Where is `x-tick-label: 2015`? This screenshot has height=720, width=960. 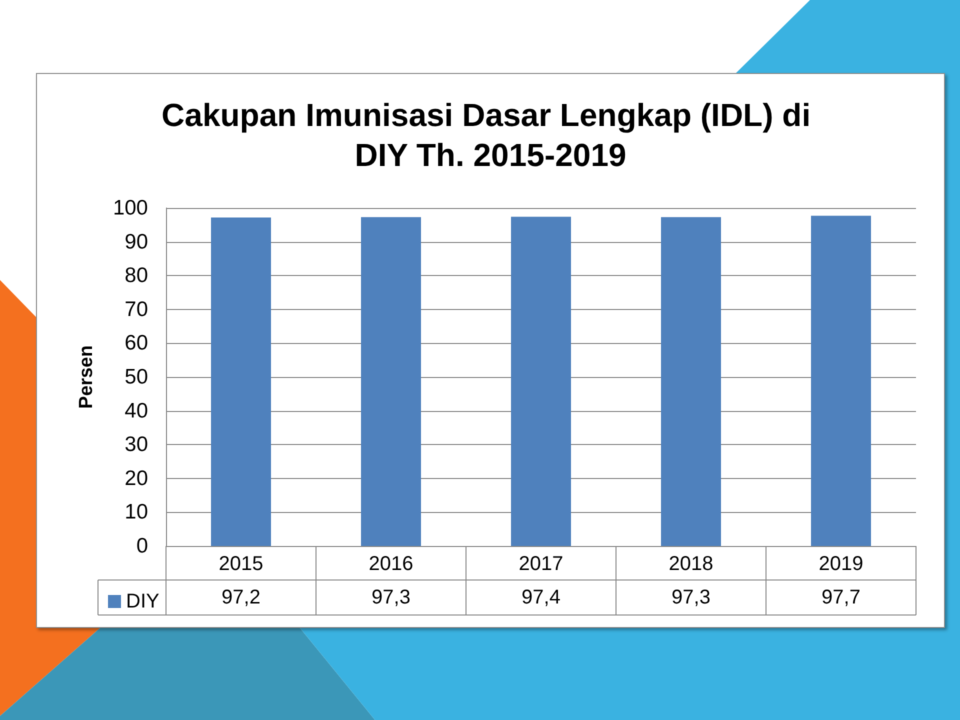 x-tick-label: 2015 is located at coordinates (241, 564).